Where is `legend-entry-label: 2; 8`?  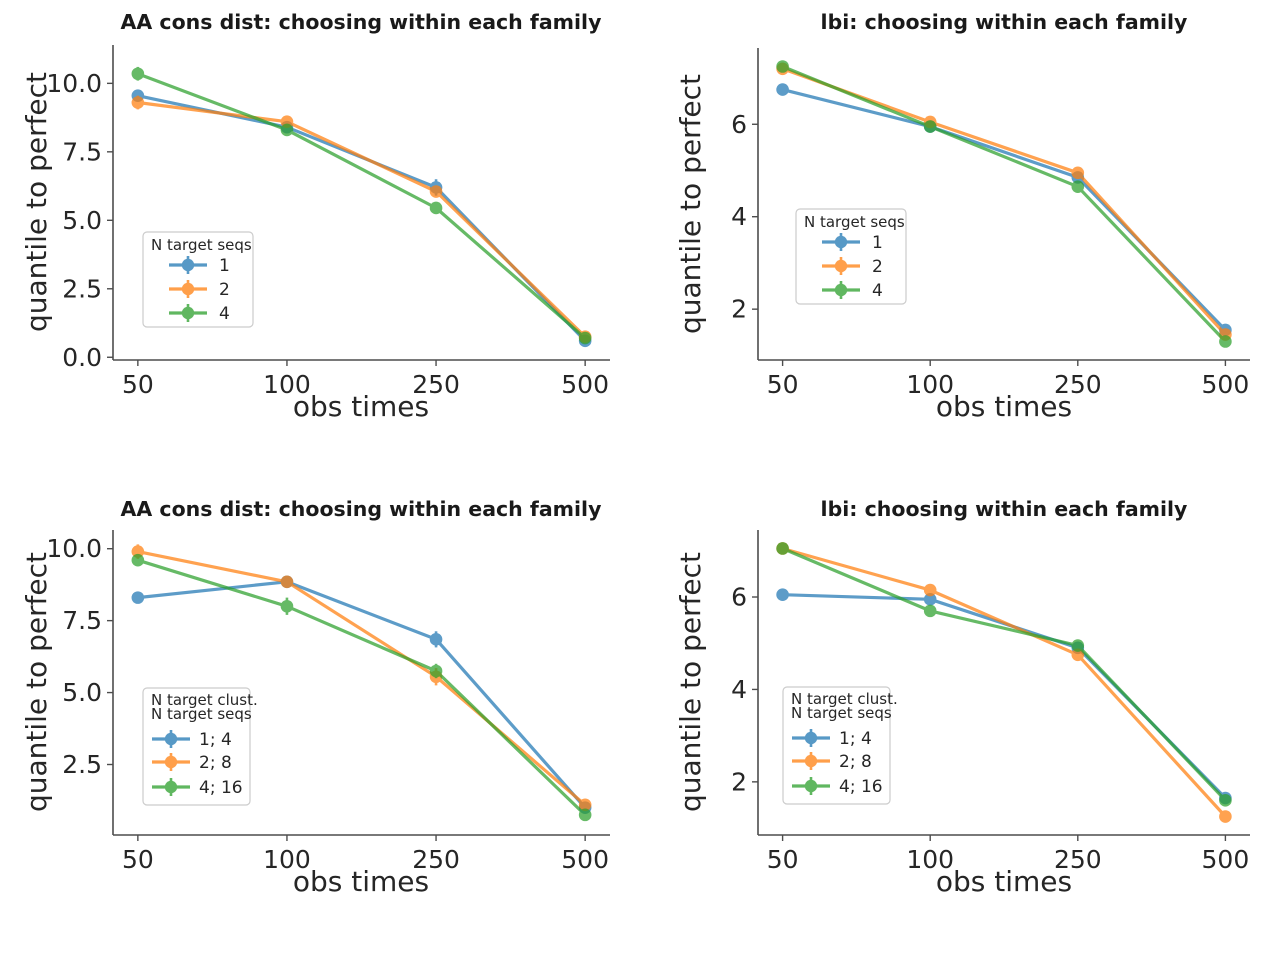
legend-entry-label: 2; 8 is located at coordinates (855, 762).